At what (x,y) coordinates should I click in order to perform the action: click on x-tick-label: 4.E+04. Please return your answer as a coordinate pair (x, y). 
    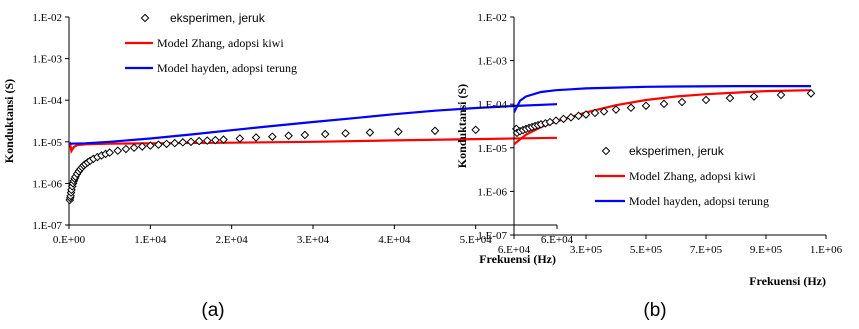
    Looking at the image, I should click on (394, 240).